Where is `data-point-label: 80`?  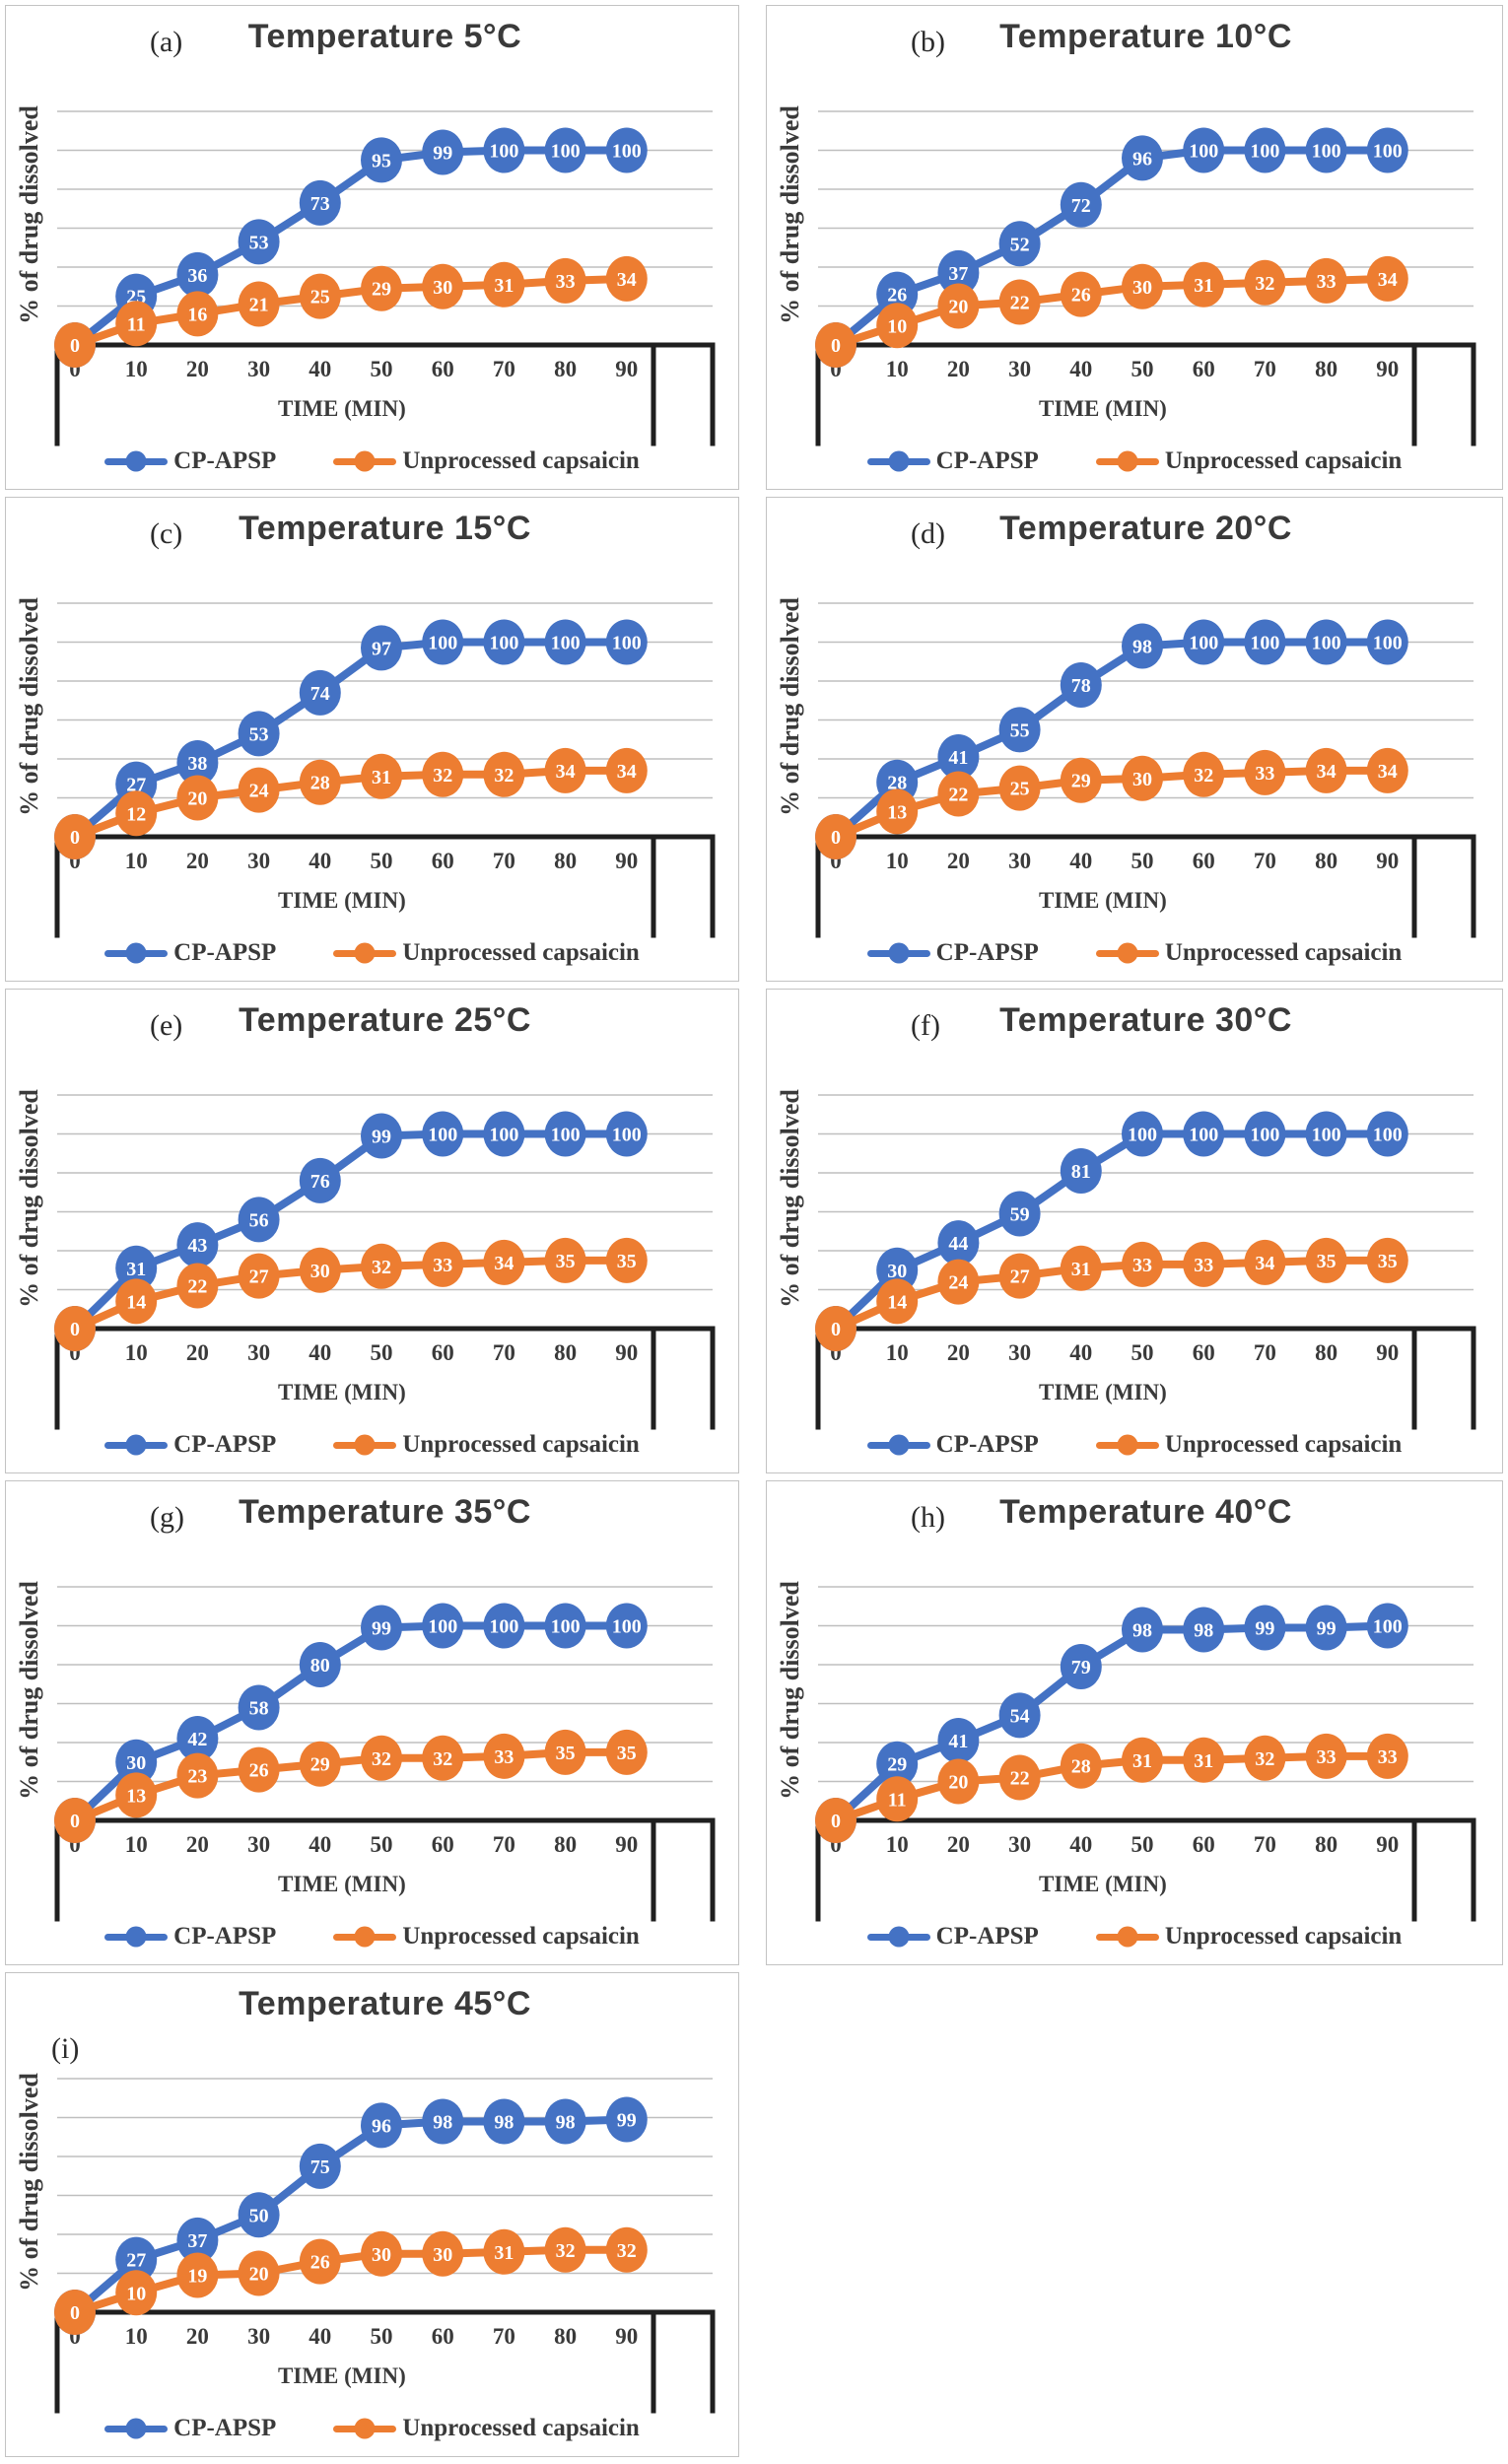
data-point-label: 80 is located at coordinates (320, 1666).